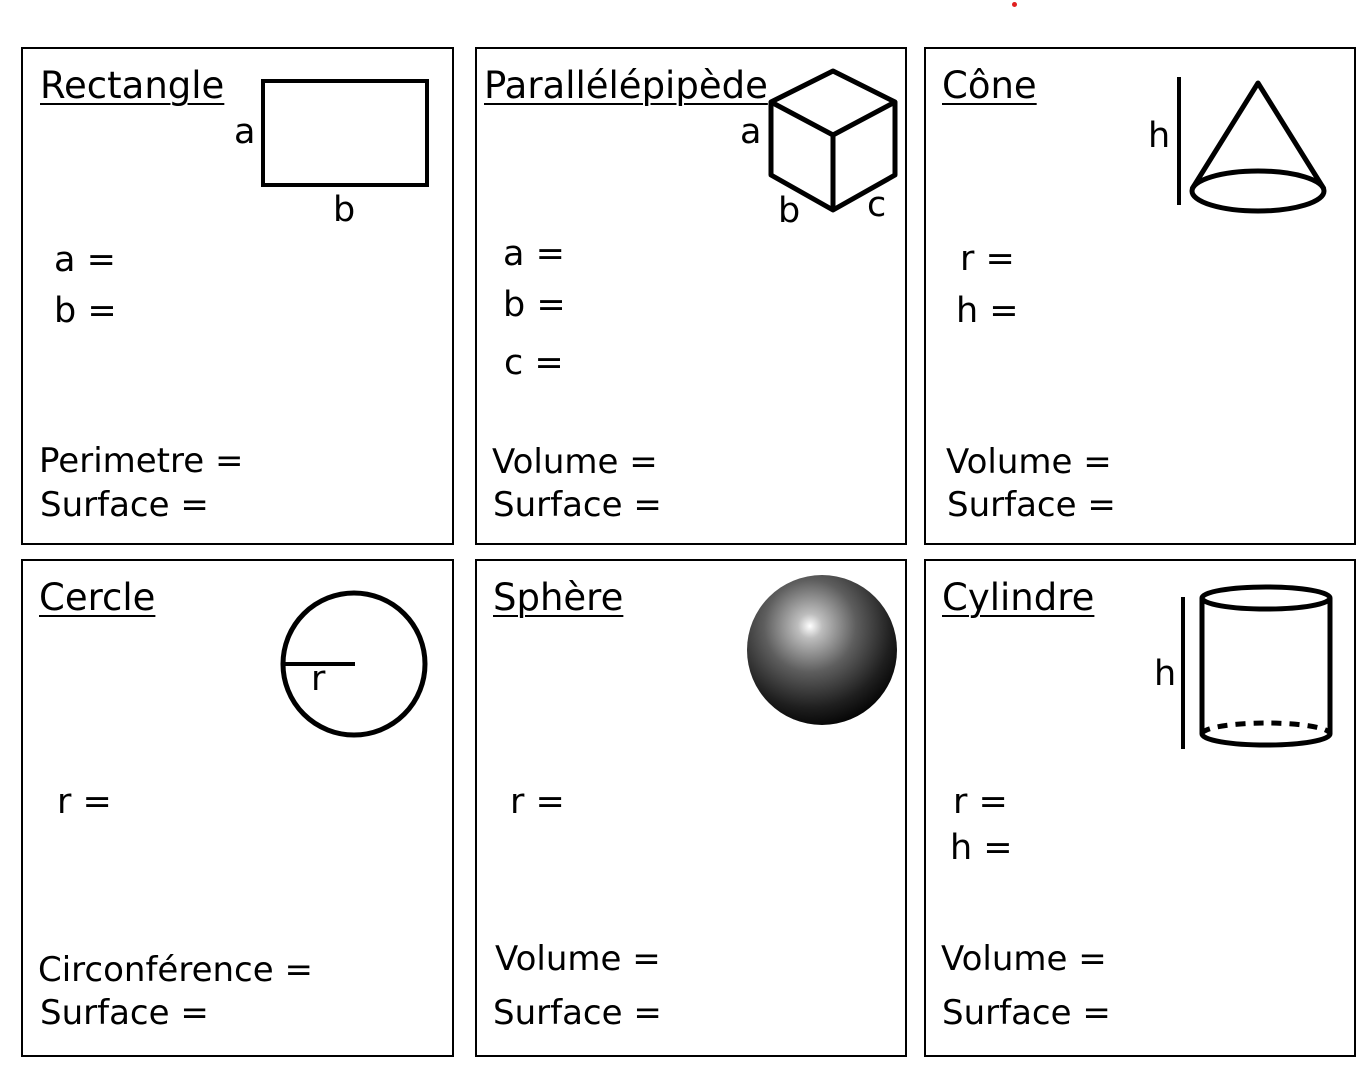 This screenshot has width=1372, height=1071. What do you see at coordinates (822, 650) in the screenshot?
I see `sphere-figure-icon` at bounding box center [822, 650].